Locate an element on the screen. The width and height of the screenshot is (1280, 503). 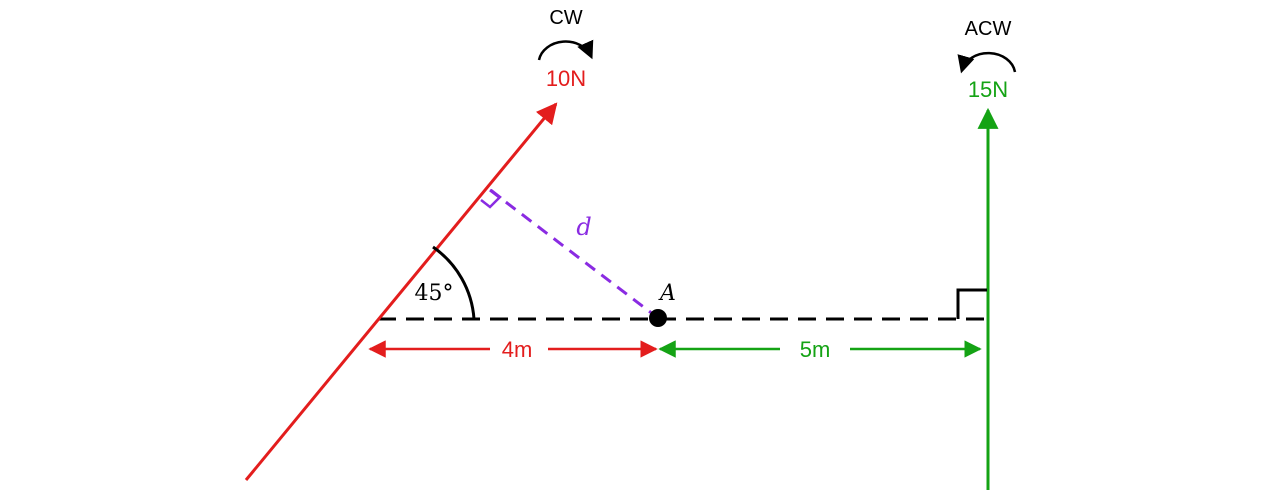
clockwise-arrow-icon is located at coordinates (565, 50).